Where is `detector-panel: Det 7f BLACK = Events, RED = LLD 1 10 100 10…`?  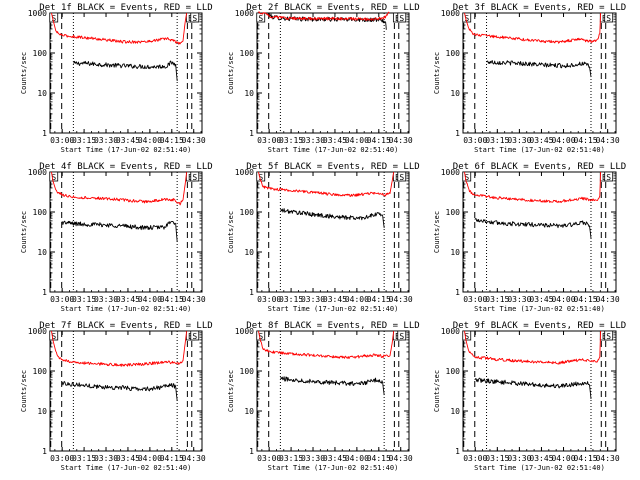 detector-panel: Det 7f BLACK = Events, RED = LLD 1 10 100 10… is located at coordinates (116, 396).